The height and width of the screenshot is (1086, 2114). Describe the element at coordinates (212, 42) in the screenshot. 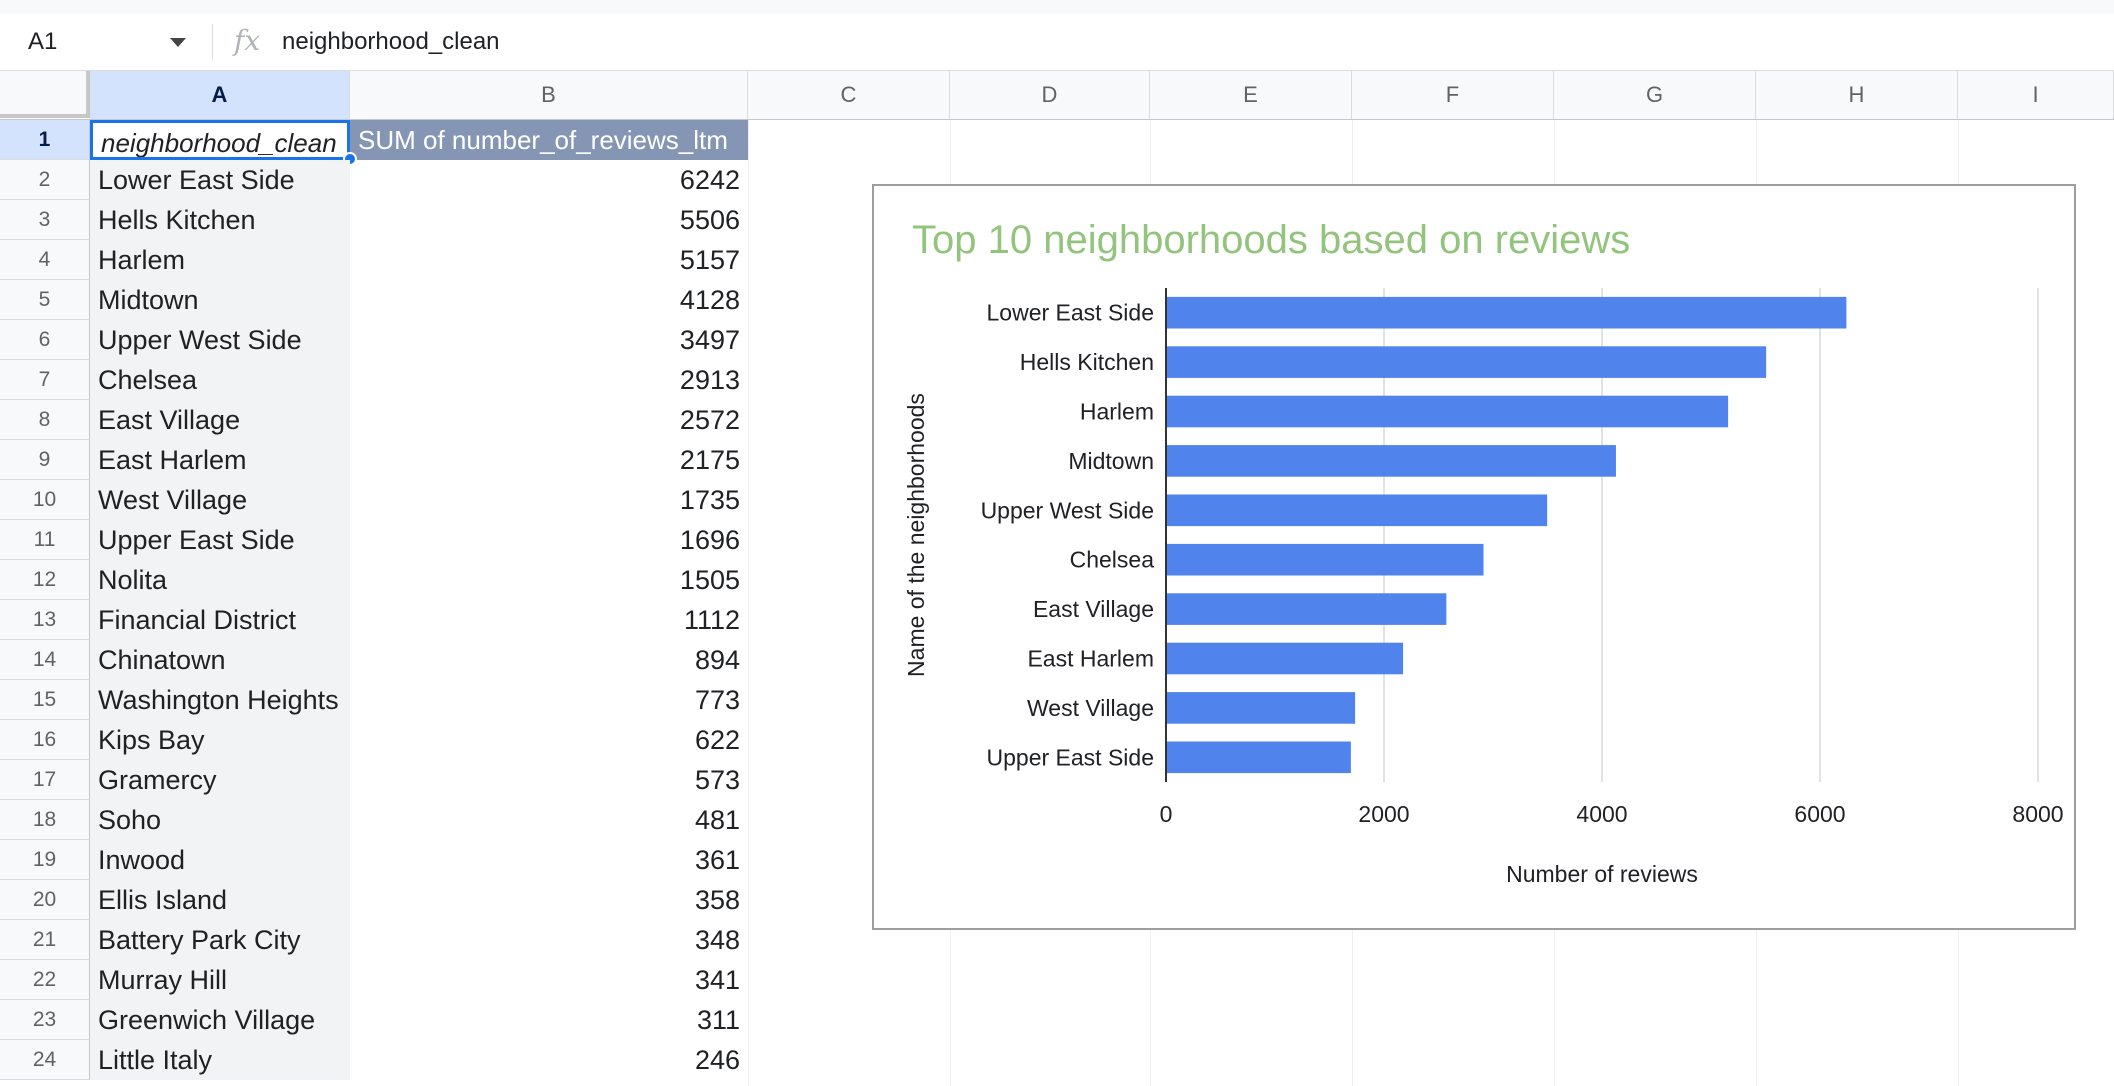

I see `formula-bar-divider` at that location.